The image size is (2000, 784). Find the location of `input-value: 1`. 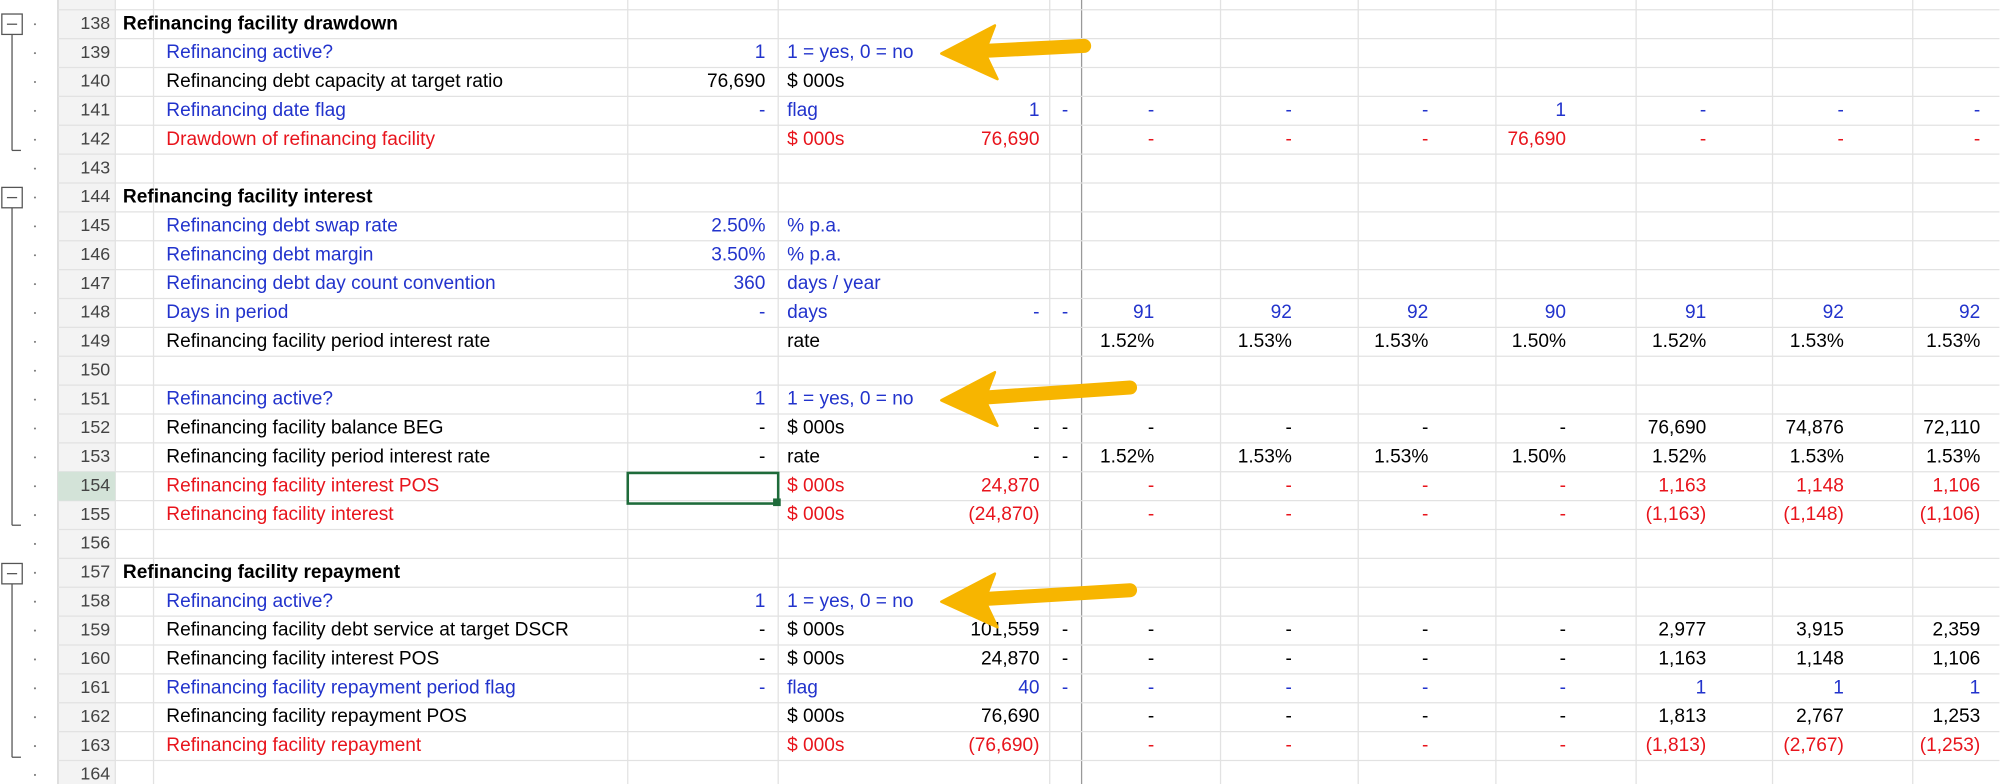

input-value: 1 is located at coordinates (760, 52).